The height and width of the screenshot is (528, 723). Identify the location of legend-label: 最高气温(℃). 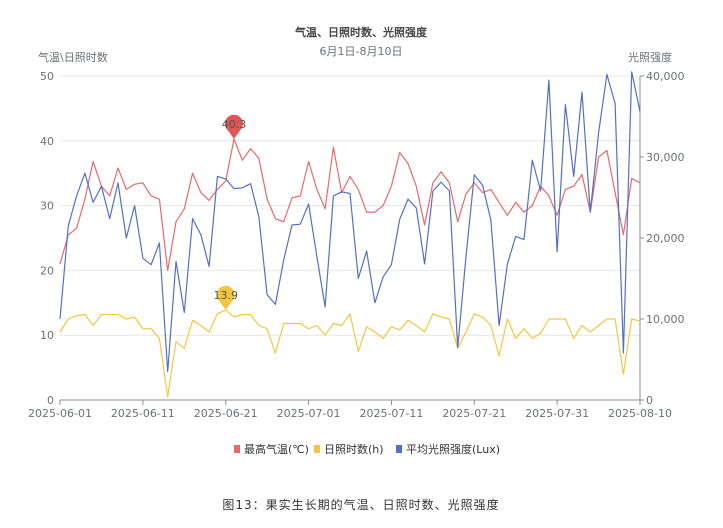
(276, 449).